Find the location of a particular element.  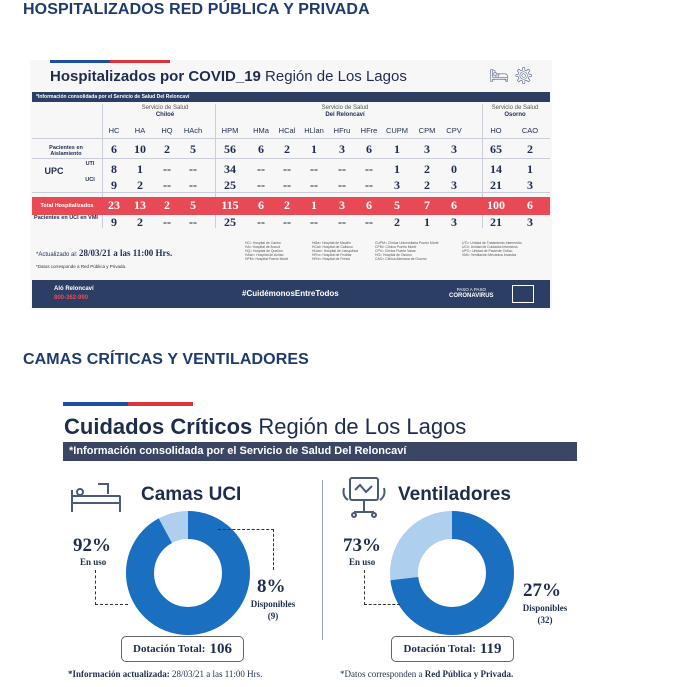

row-label-uti: UTI is located at coordinates (90, 164).